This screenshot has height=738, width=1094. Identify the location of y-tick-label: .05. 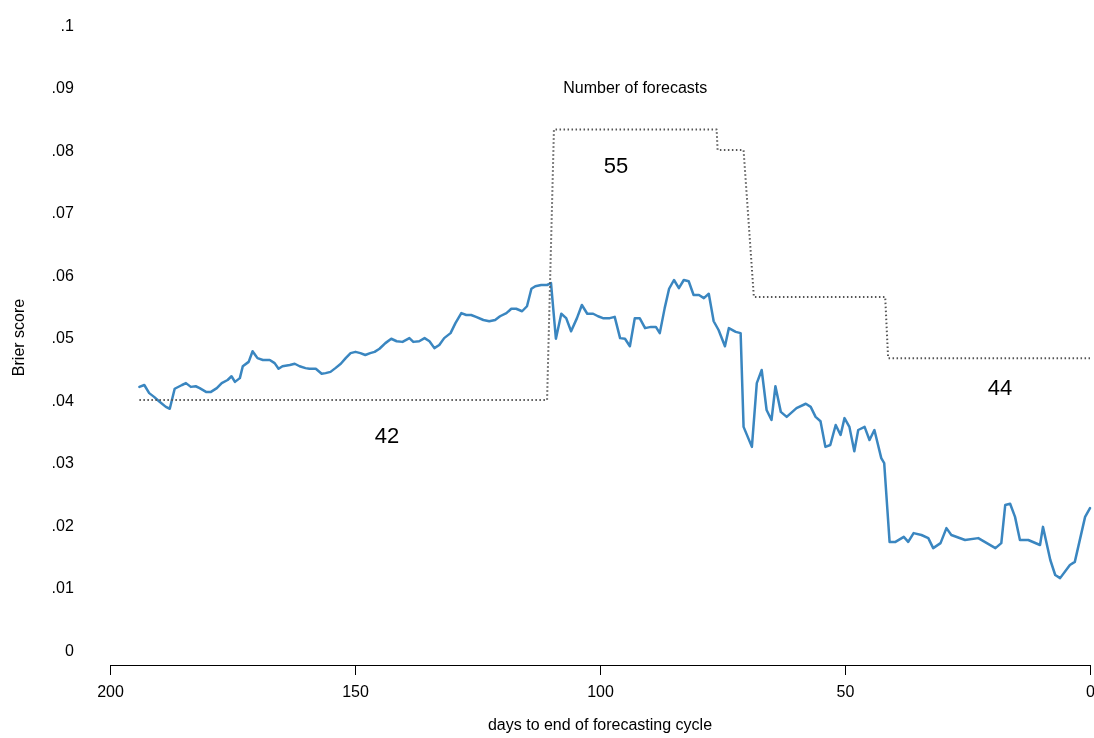
(62, 338).